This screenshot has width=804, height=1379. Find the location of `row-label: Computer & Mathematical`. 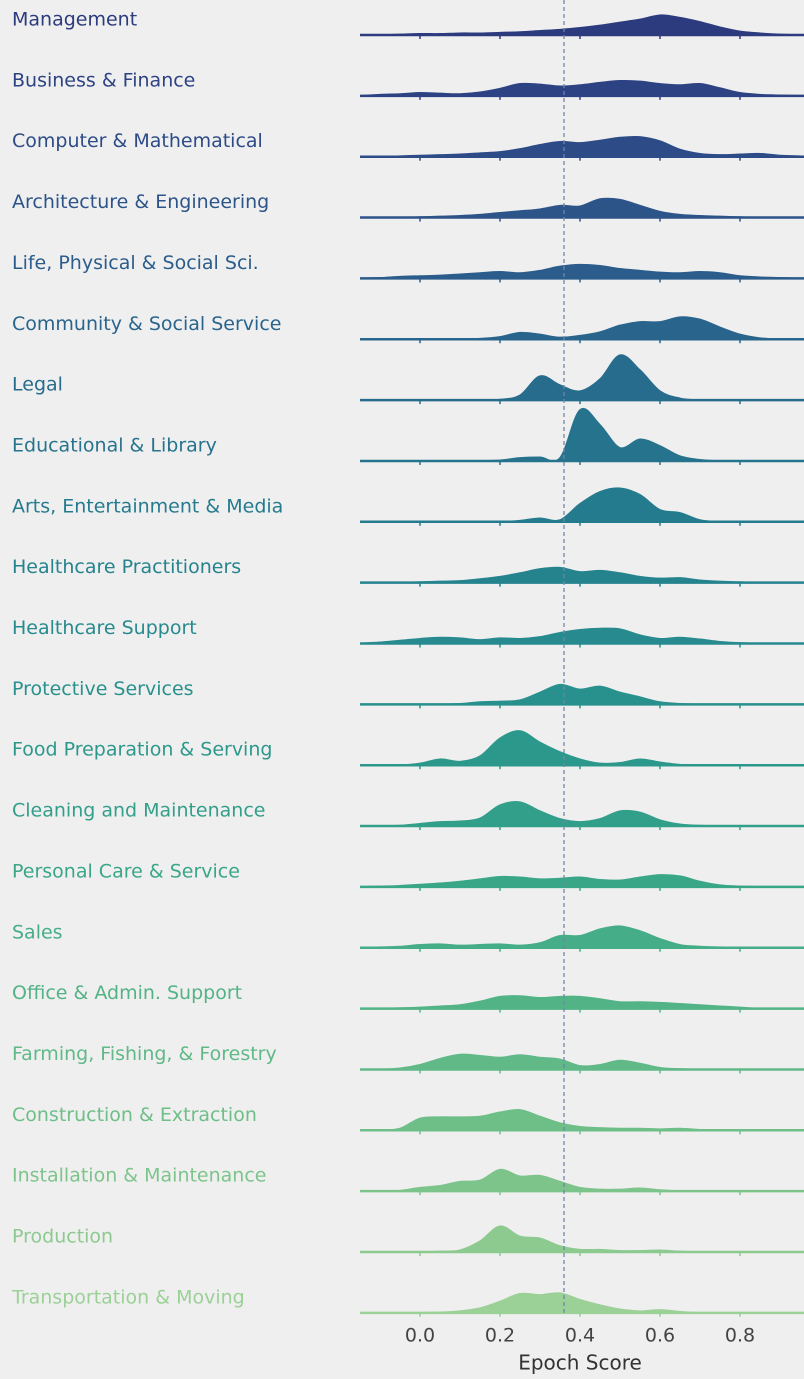

row-label: Computer & Mathematical is located at coordinates (137, 141).